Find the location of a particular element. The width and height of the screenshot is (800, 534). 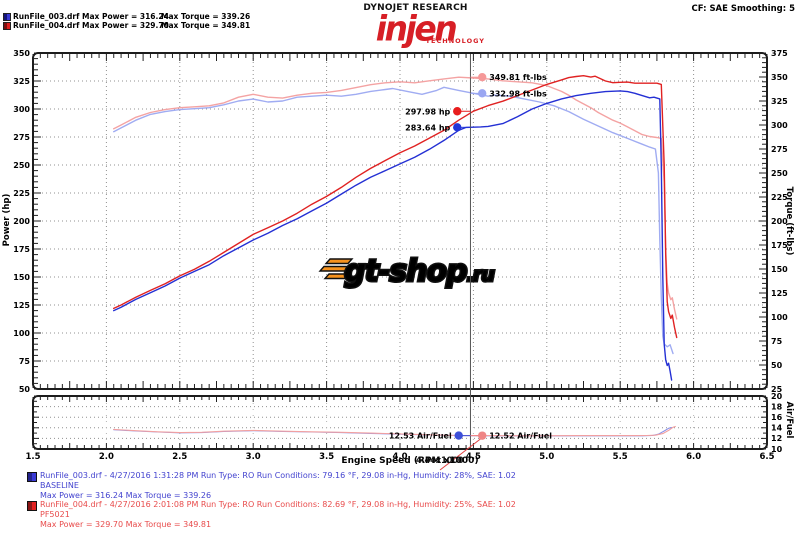

legend-runfile004-torque: Max Torque = 349.81 is located at coordinates (206, 25).